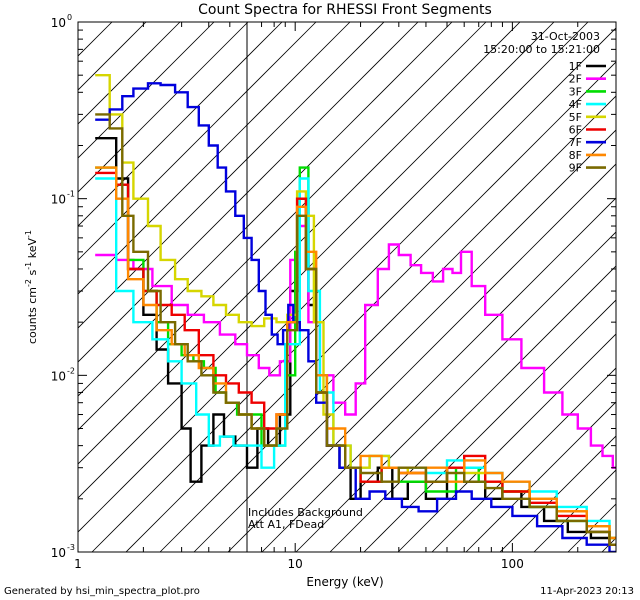  Describe the element at coordinates (541, 49) in the screenshot. I see `time-range-label: 15:20:00 to 15:21:00` at that location.